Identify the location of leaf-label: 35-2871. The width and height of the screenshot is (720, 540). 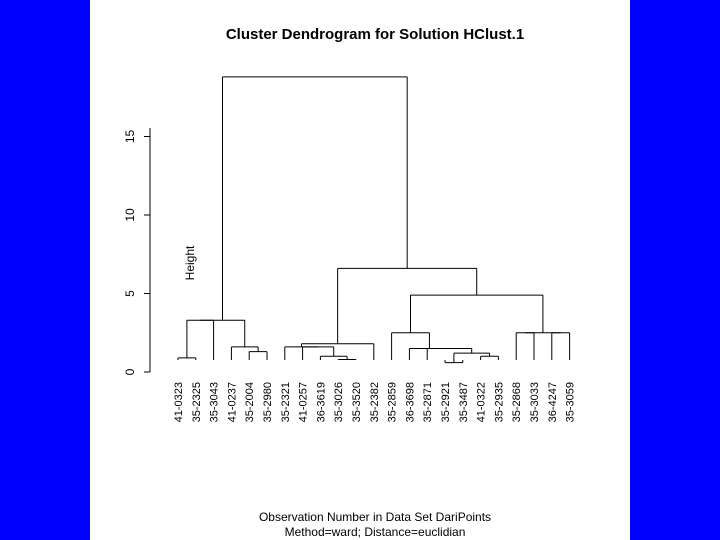
(428, 402).